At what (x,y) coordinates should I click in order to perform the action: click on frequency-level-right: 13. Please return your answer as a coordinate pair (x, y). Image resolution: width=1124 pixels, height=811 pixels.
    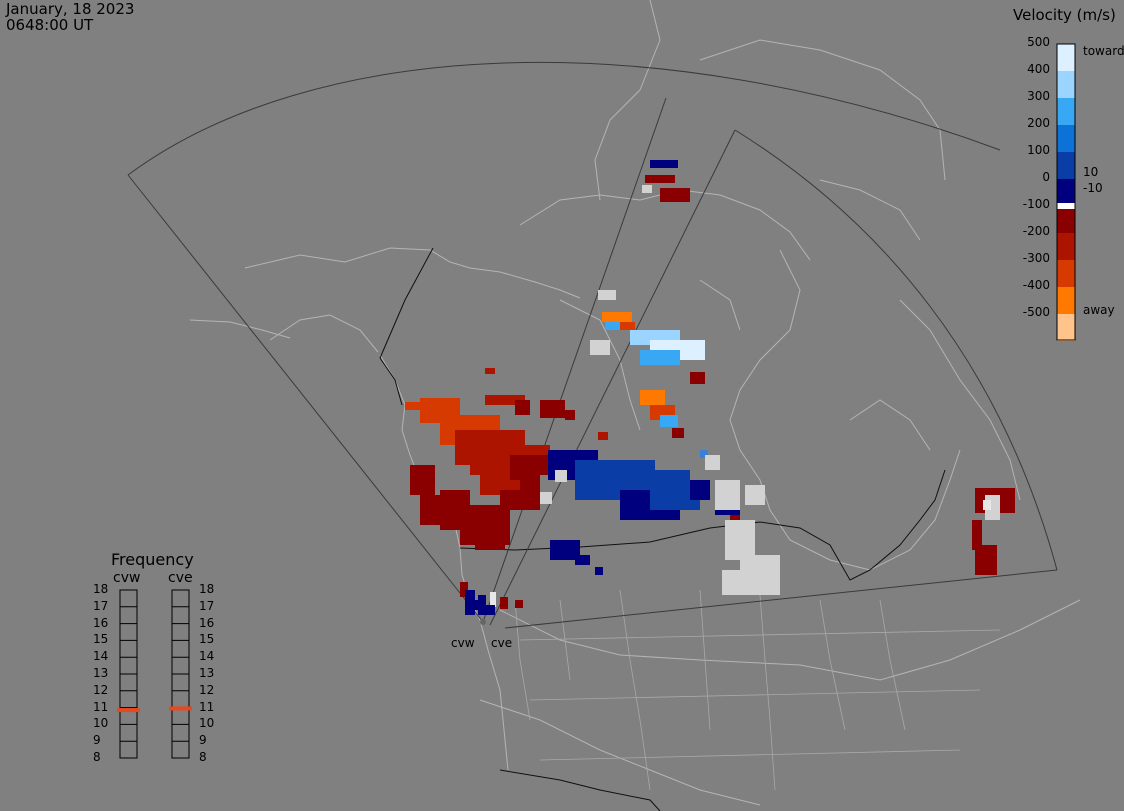
    Looking at the image, I should click on (207, 673).